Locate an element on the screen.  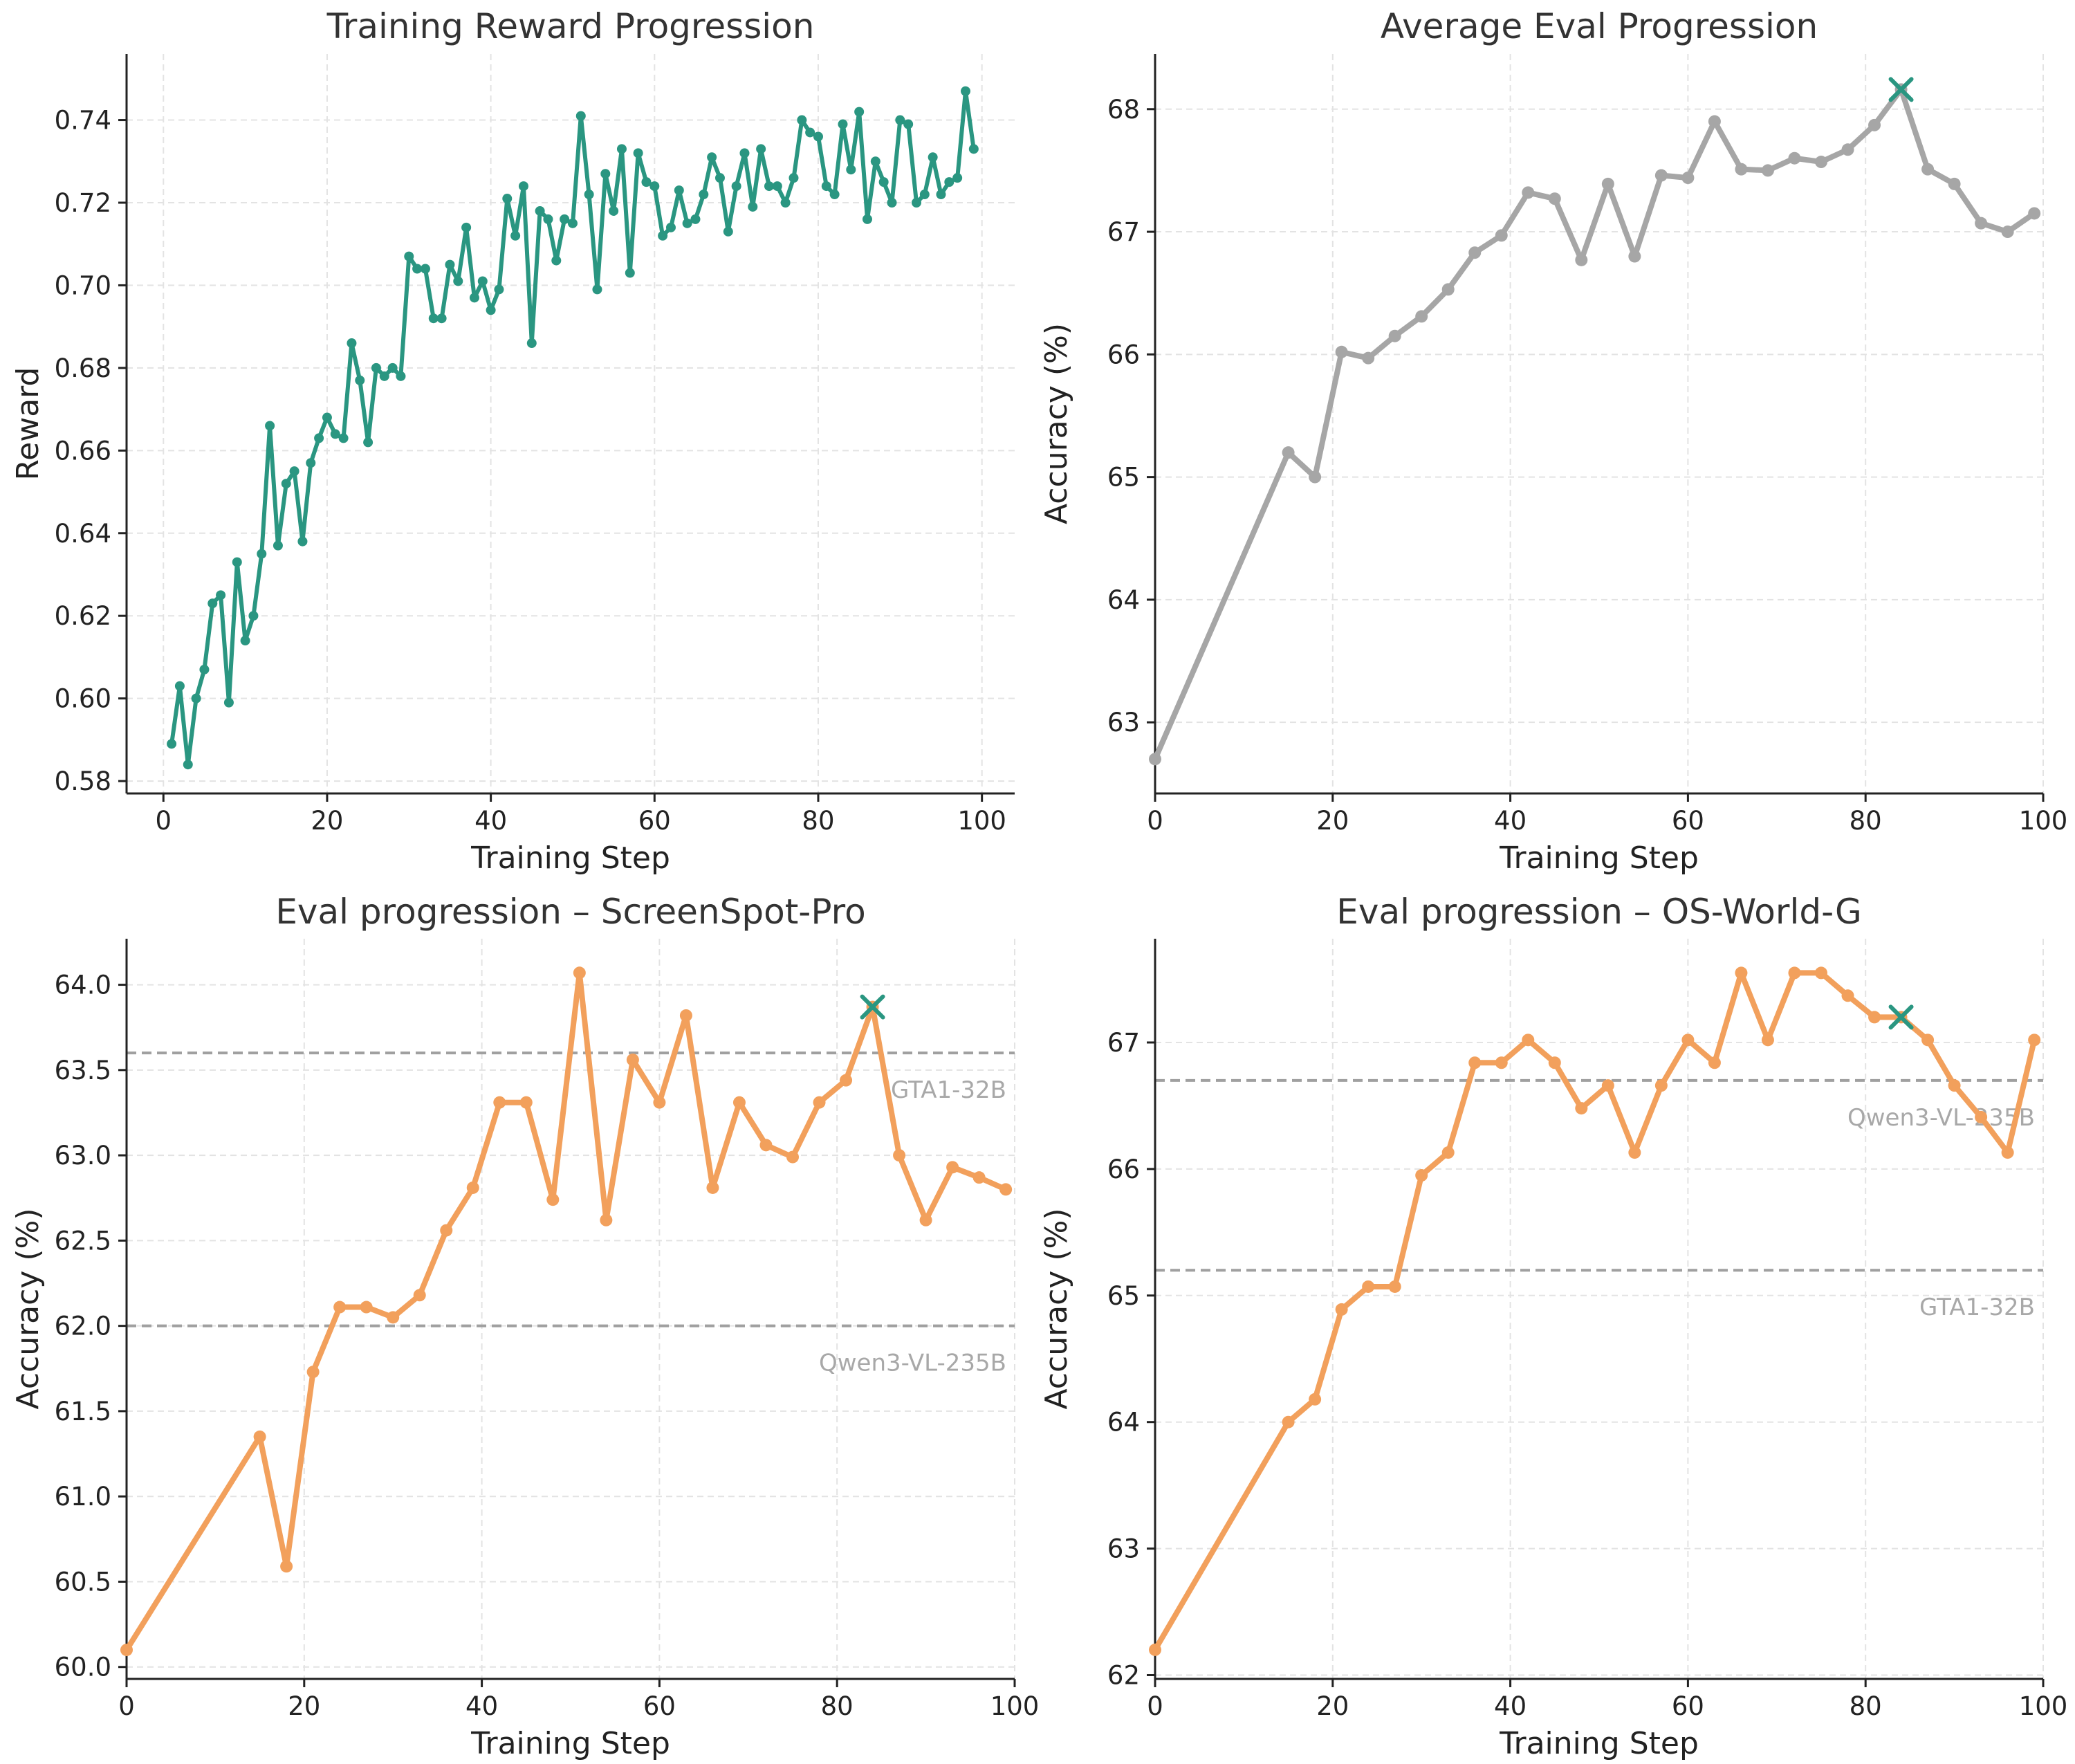
y-tick-label: 0.72 is located at coordinates (83, 203).